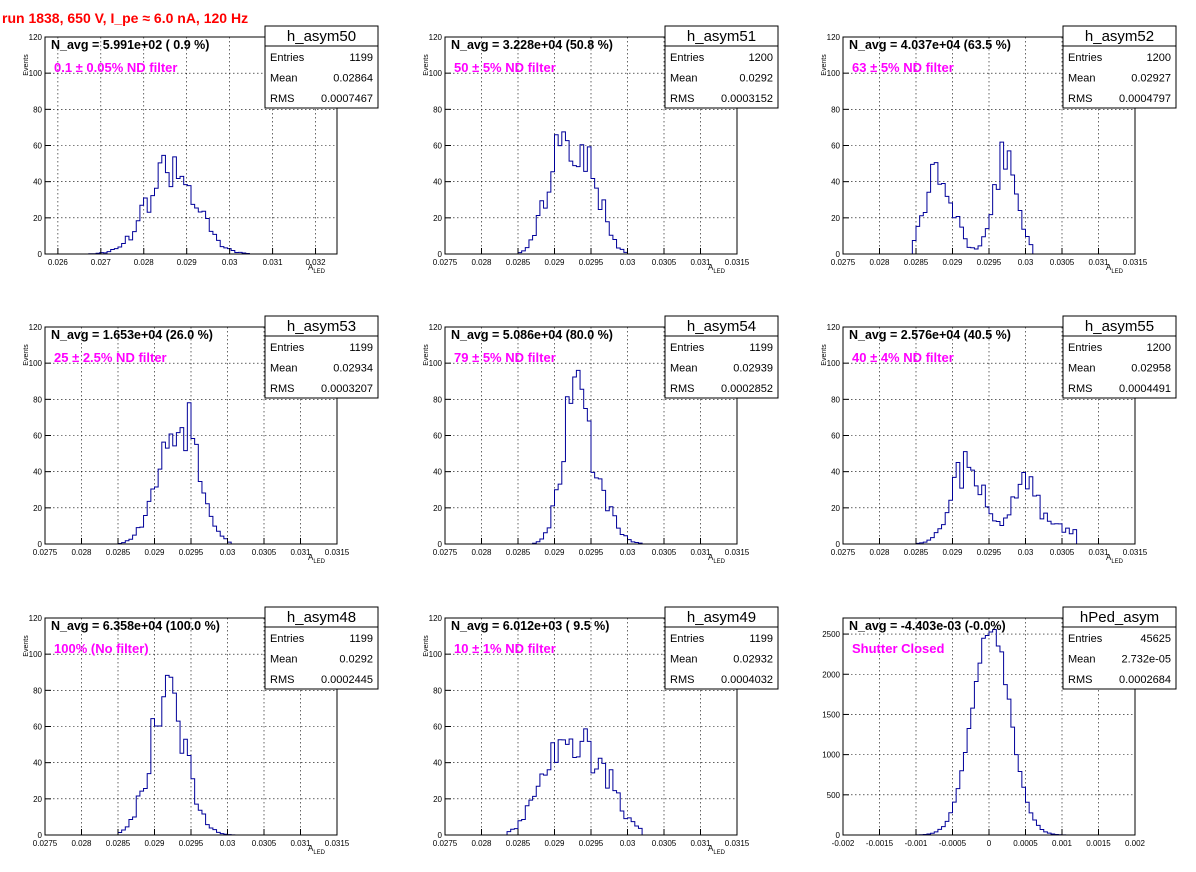 This screenshot has width=1196, height=872. What do you see at coordinates (756, 79) in the screenshot?
I see `stats-value: 0.0292` at bounding box center [756, 79].